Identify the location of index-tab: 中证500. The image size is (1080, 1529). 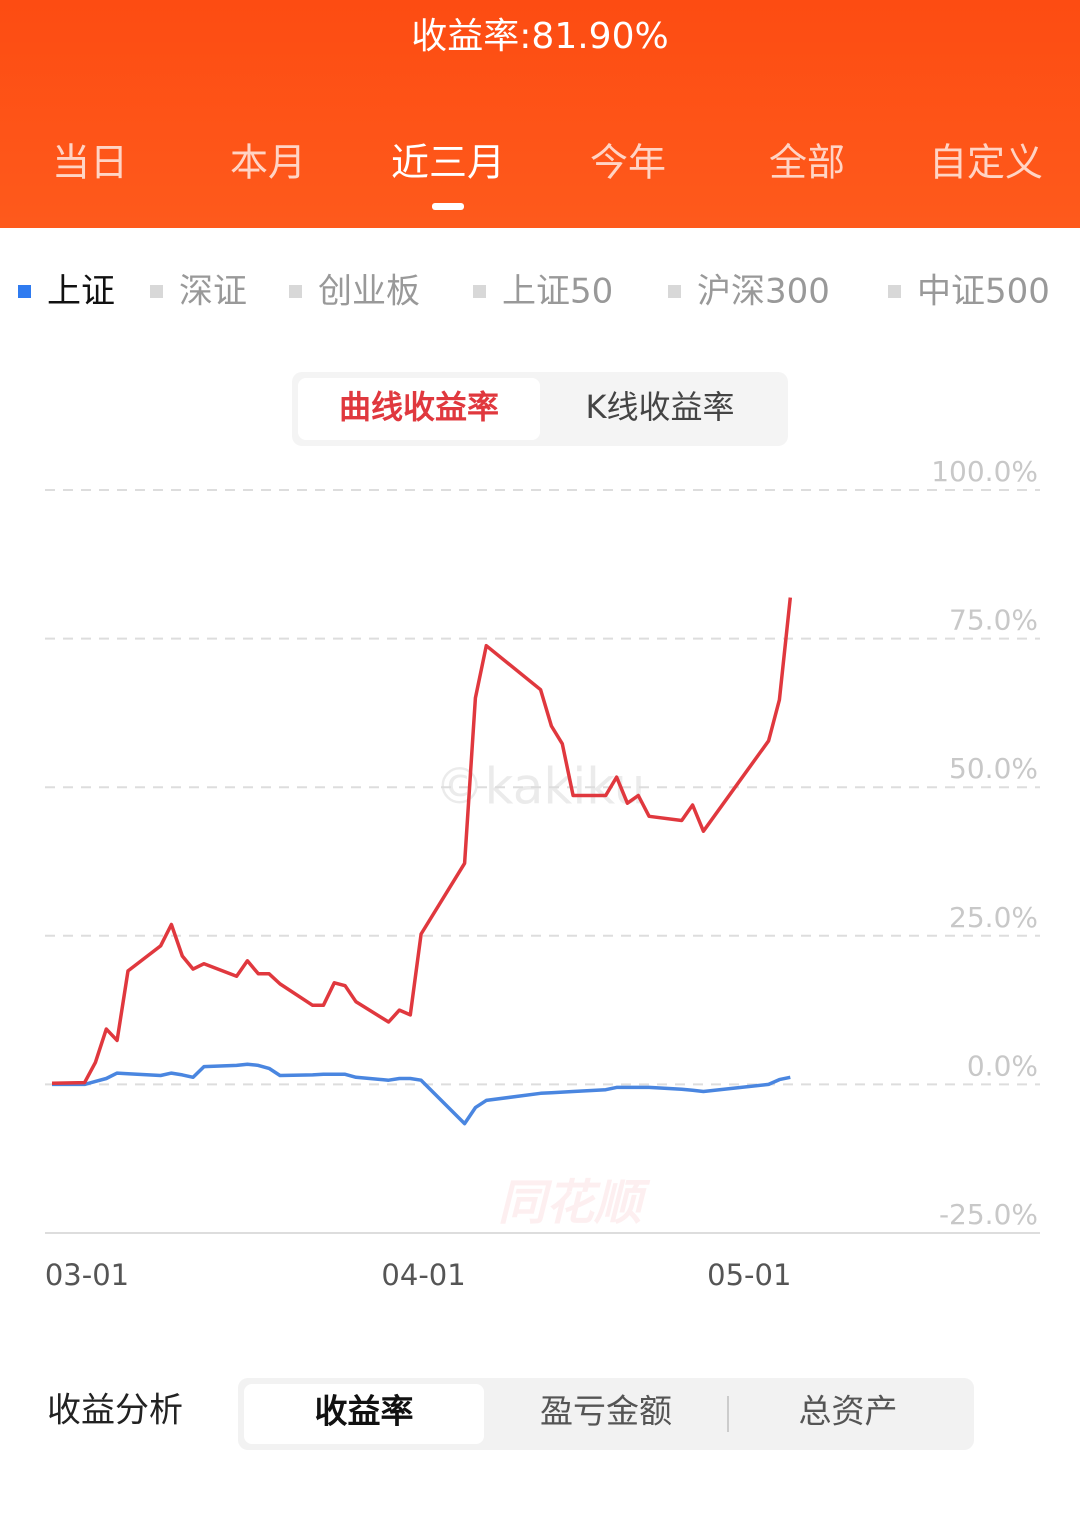
(983, 292).